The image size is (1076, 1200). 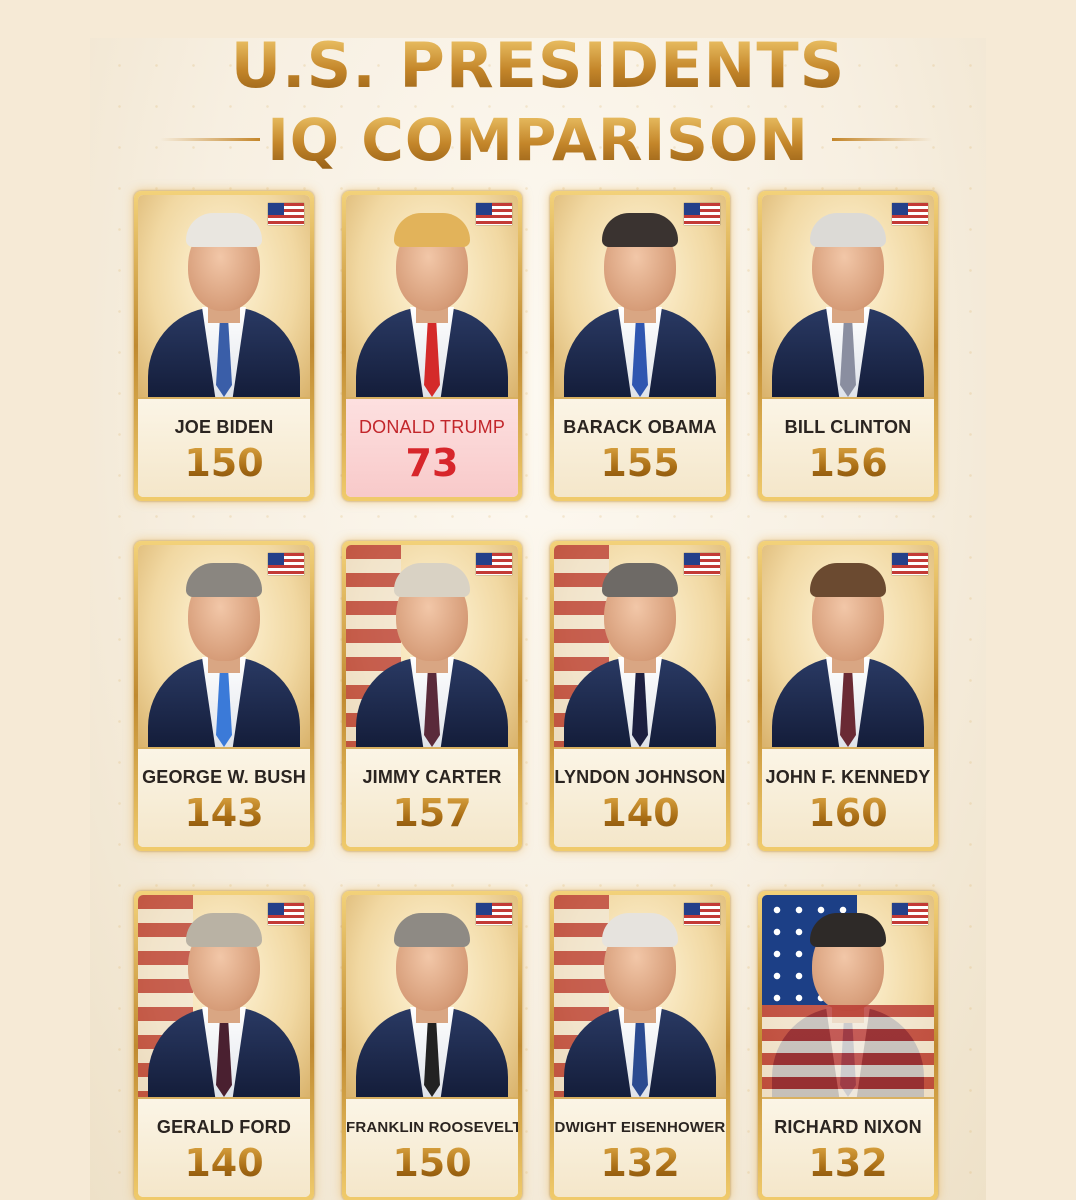 I want to click on president-card-roosevelt: FRANKLIN ROOSEVELT 150, so click(x=432, y=1045).